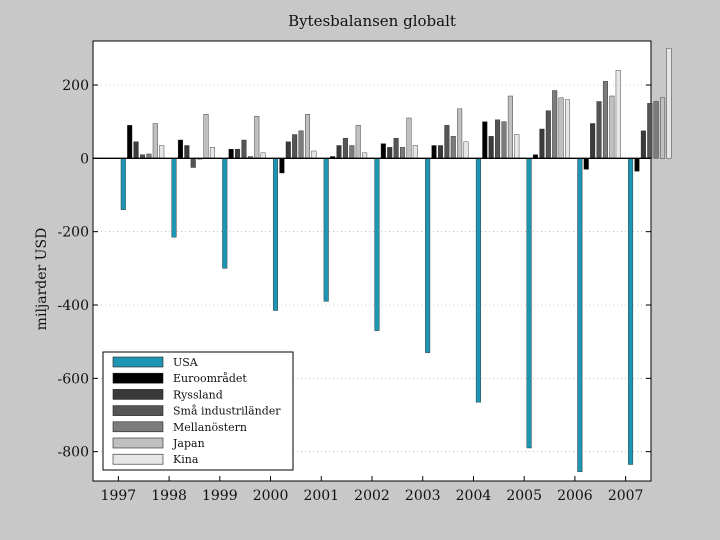 Image resolution: width=720 pixels, height=540 pixels. Describe the element at coordinates (169, 496) in the screenshot. I see `x-tick-label: 1998` at that location.